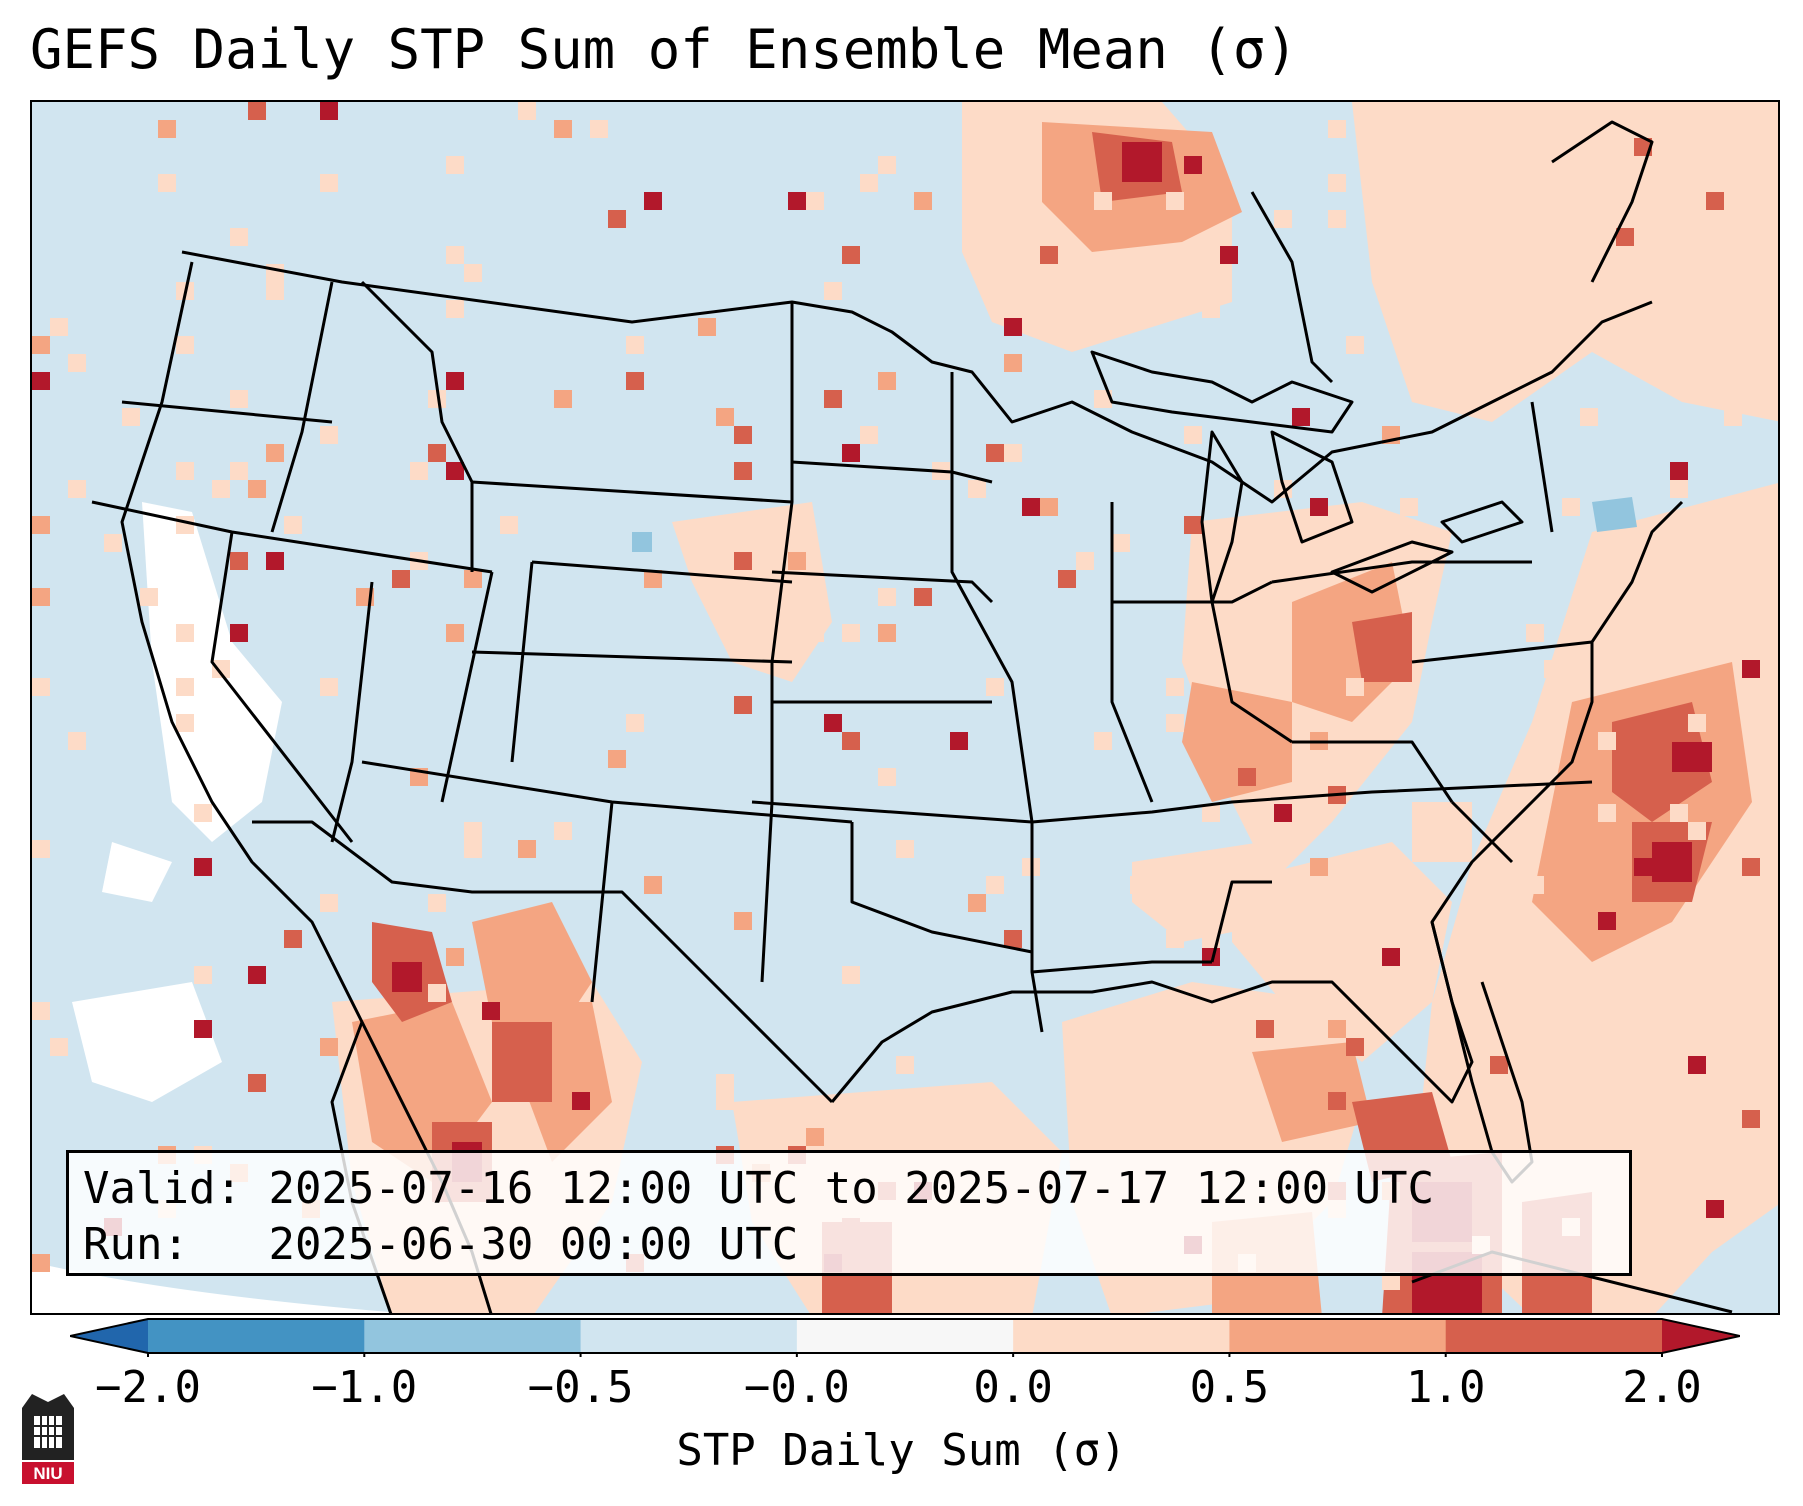  Describe the element at coordinates (1132, 652) in the screenshot. I see `wi-il-border` at that location.